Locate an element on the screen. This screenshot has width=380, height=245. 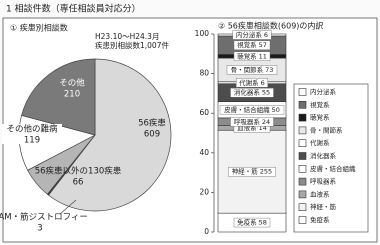
segment-value: 58 is located at coordinates (263, 223).